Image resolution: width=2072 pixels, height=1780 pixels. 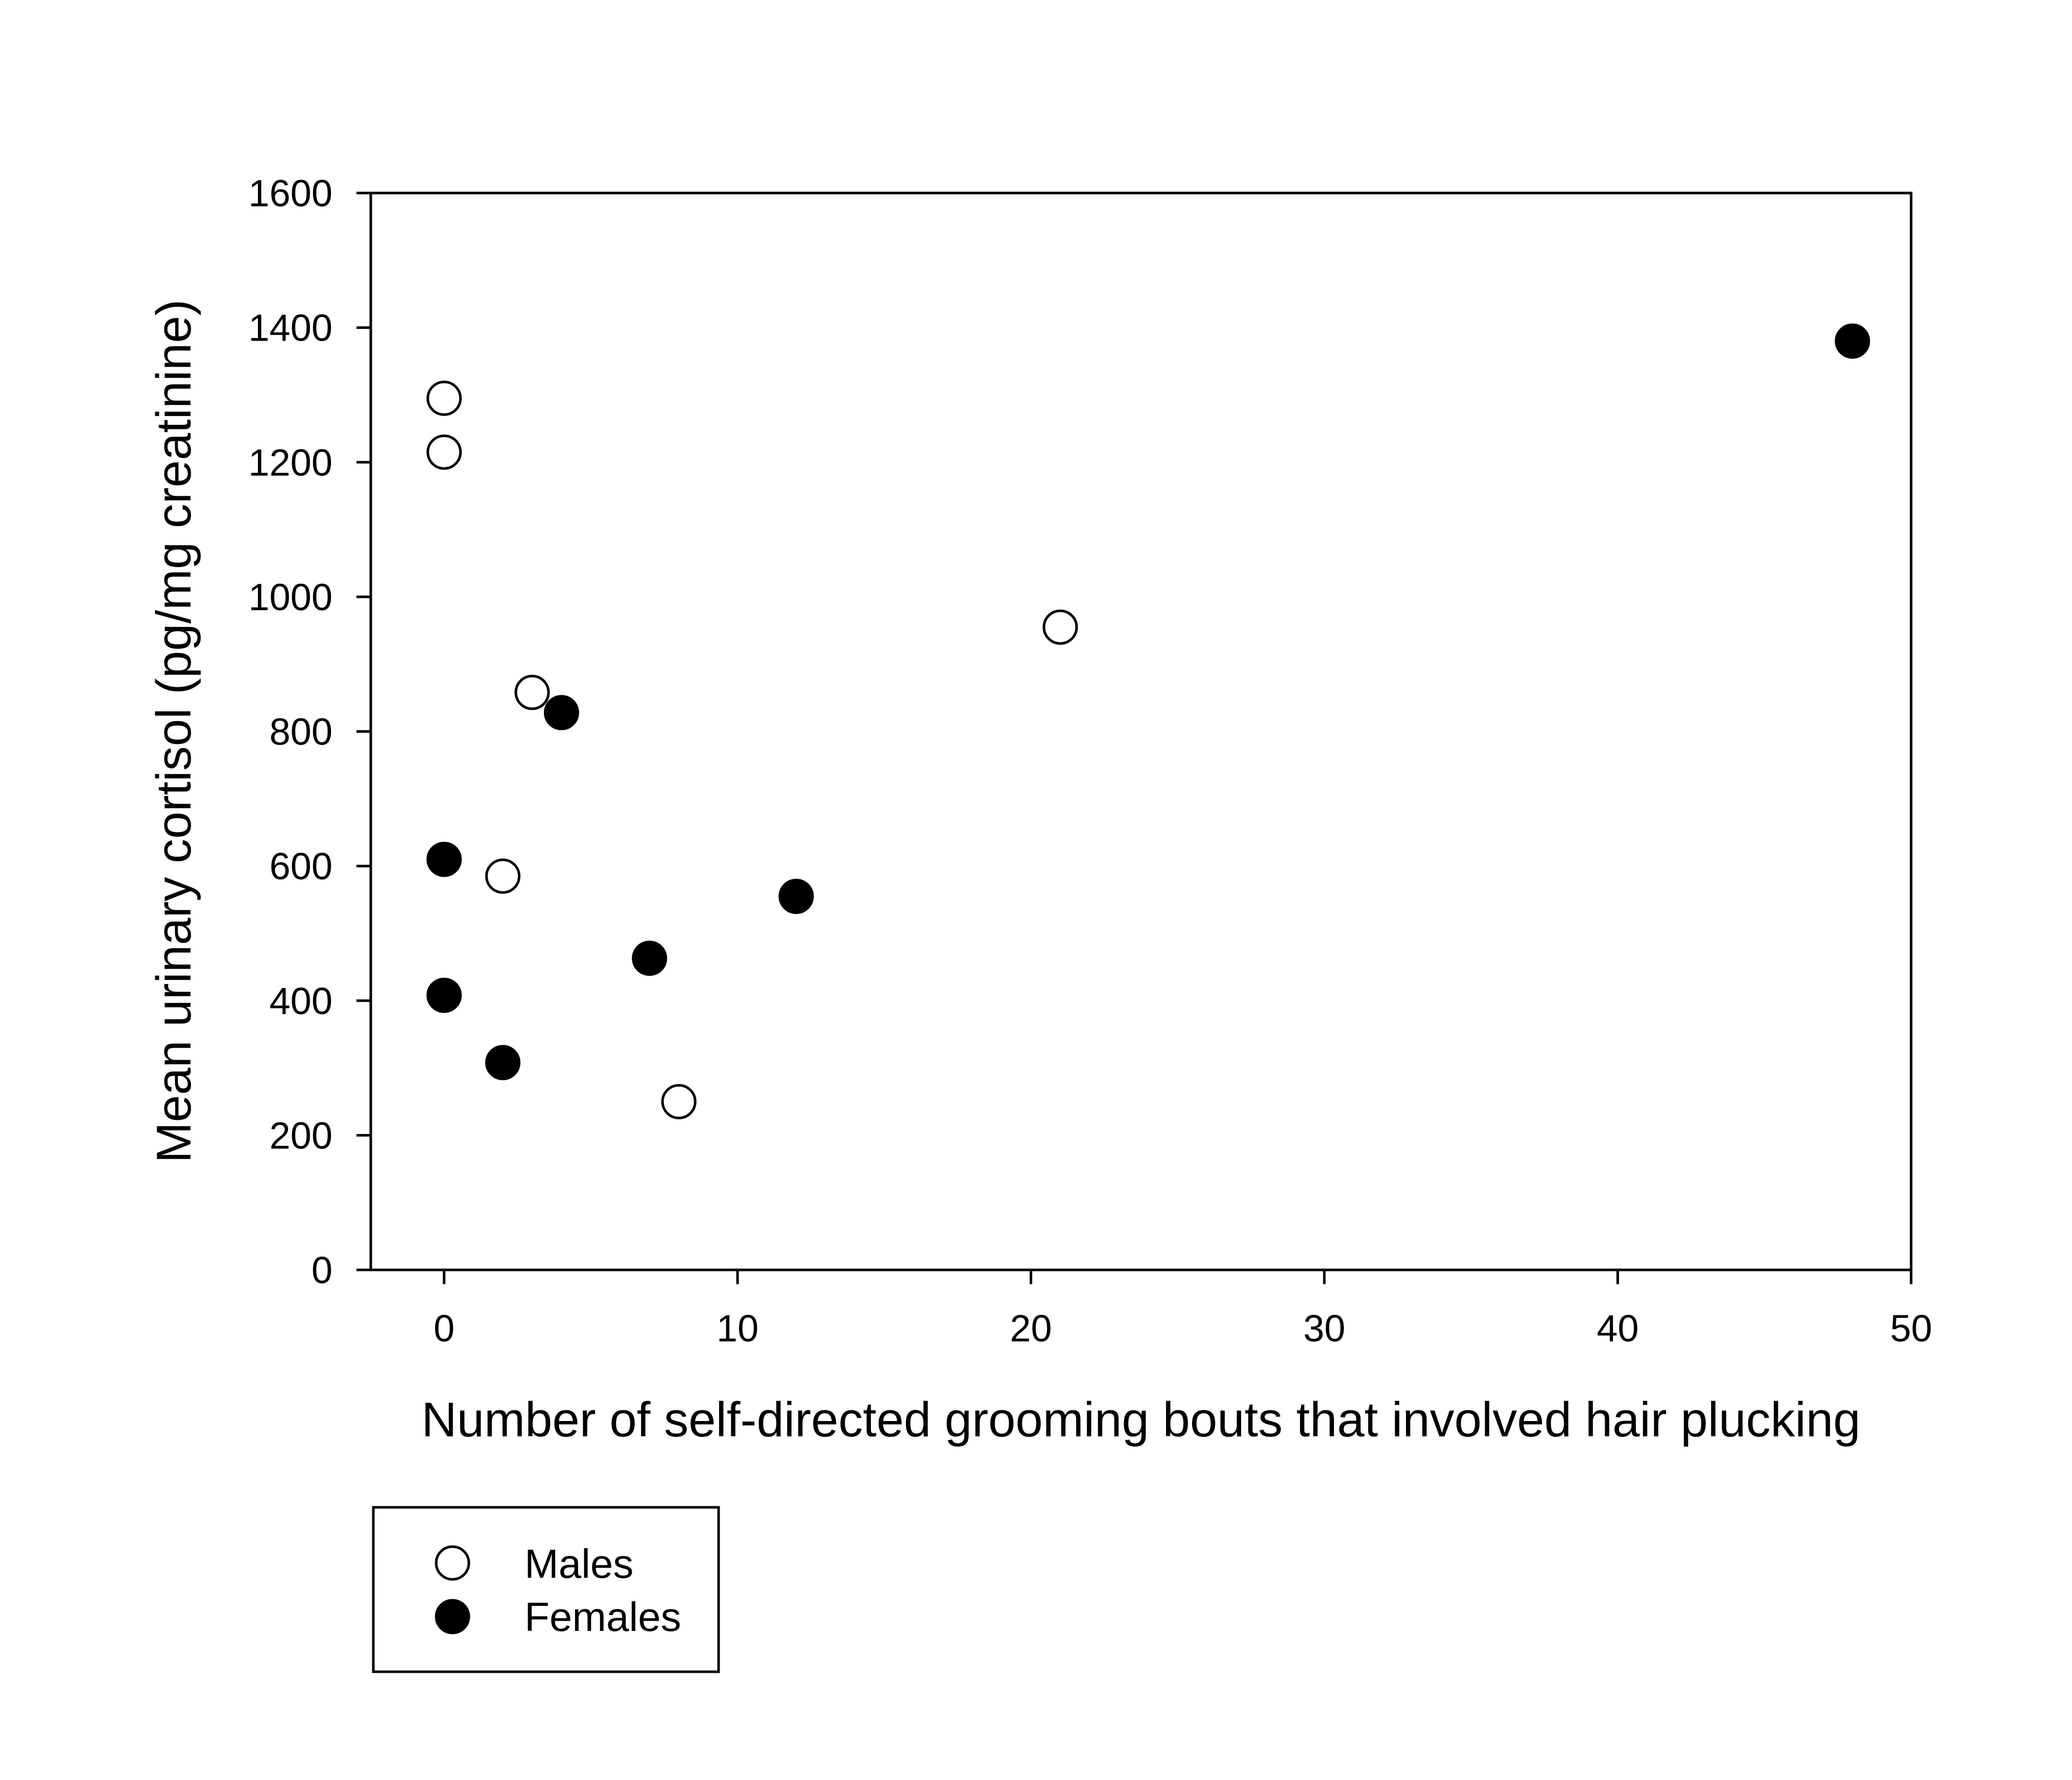 What do you see at coordinates (290, 328) in the screenshot?
I see `y-tick-label: 1400` at bounding box center [290, 328].